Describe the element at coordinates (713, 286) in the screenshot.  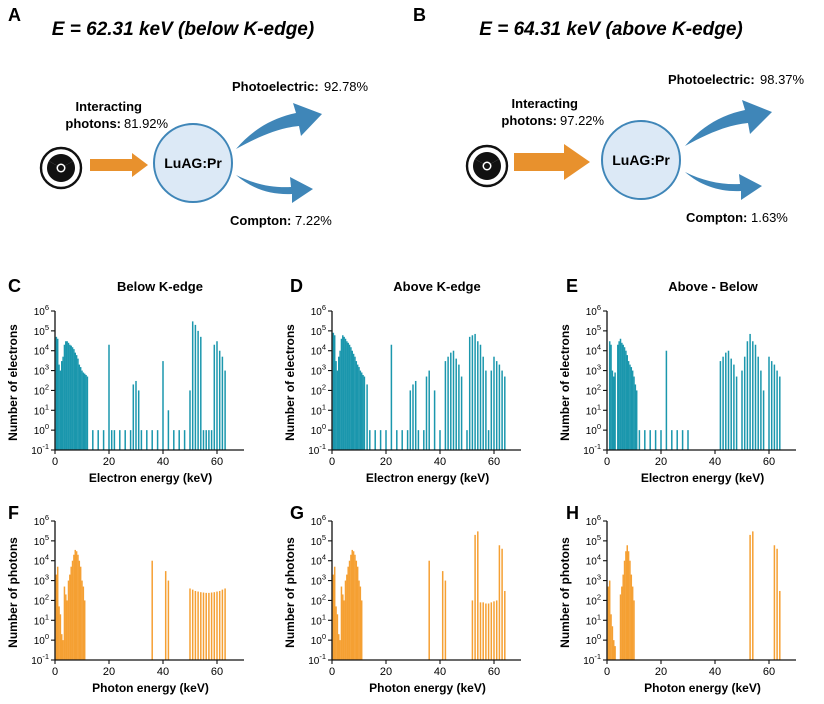
I see `chart-title: Above - Below` at that location.